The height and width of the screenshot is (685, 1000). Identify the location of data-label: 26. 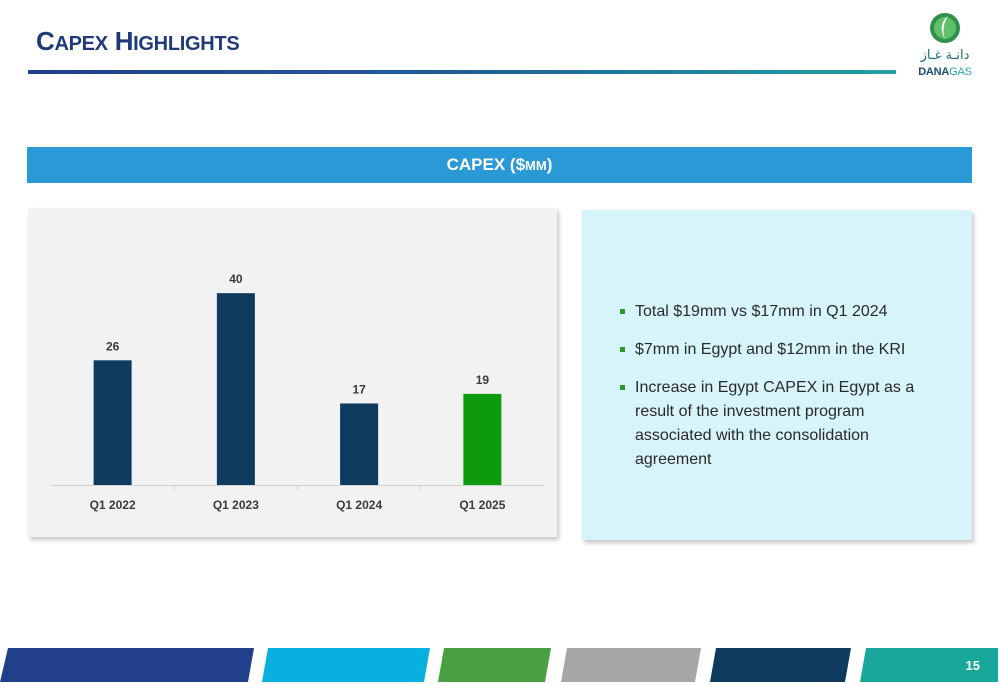
(113, 346).